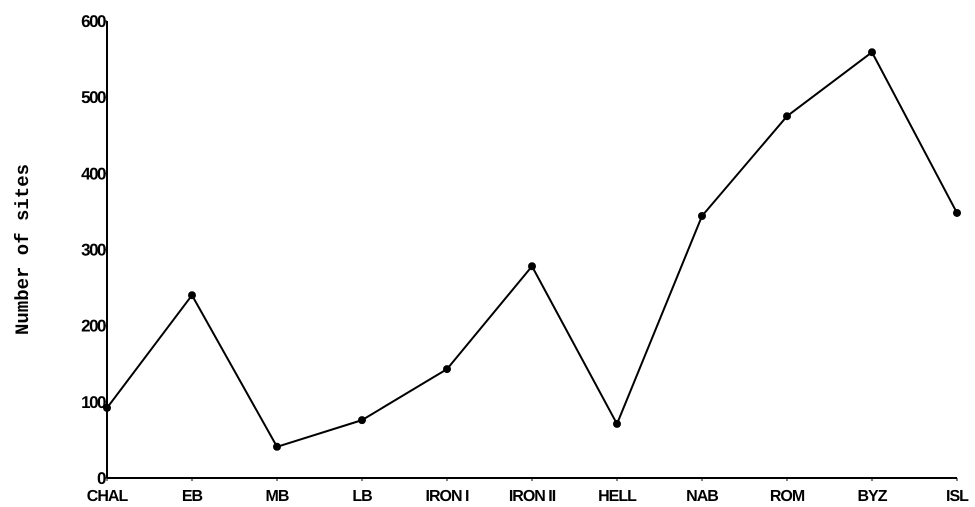  I want to click on x-tick-label: NAB, so click(702, 496).